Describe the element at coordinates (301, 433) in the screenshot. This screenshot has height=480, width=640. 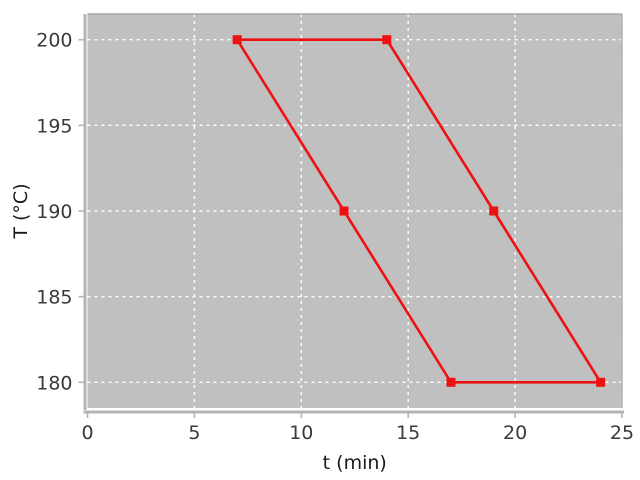
I see `x-tick-label-2: 10` at that location.